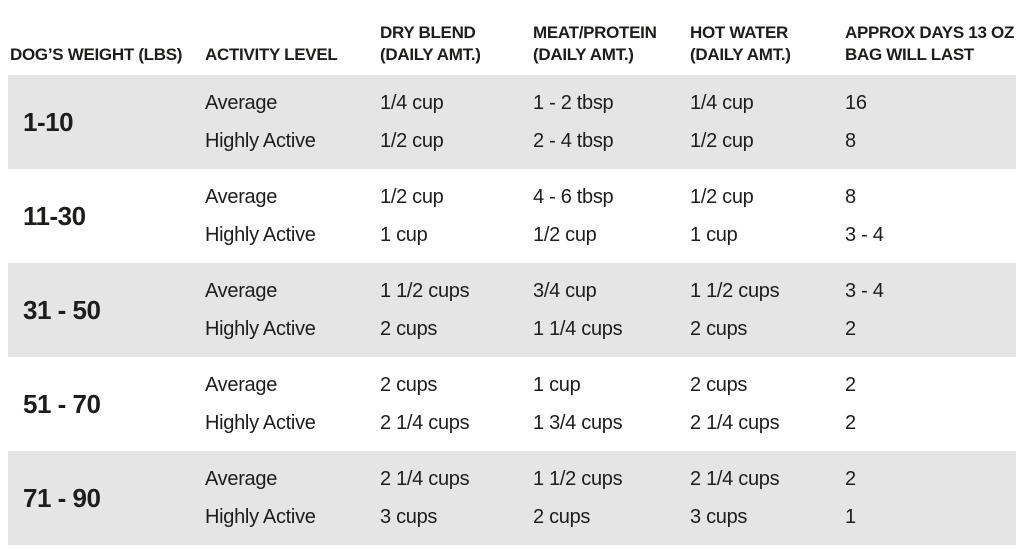 This screenshot has width=1024, height=549. Describe the element at coordinates (271, 54) in the screenshot. I see `header-activity-level-label: ACTIVITY LEVEL` at that location.